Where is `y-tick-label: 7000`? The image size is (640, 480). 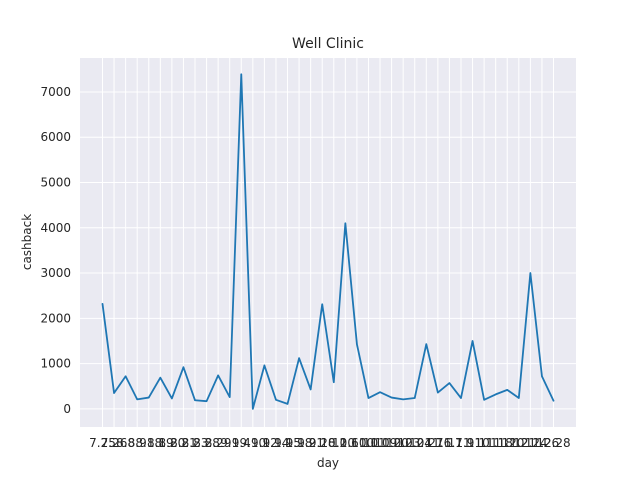 y-tick-label: 7000 is located at coordinates (55, 92).